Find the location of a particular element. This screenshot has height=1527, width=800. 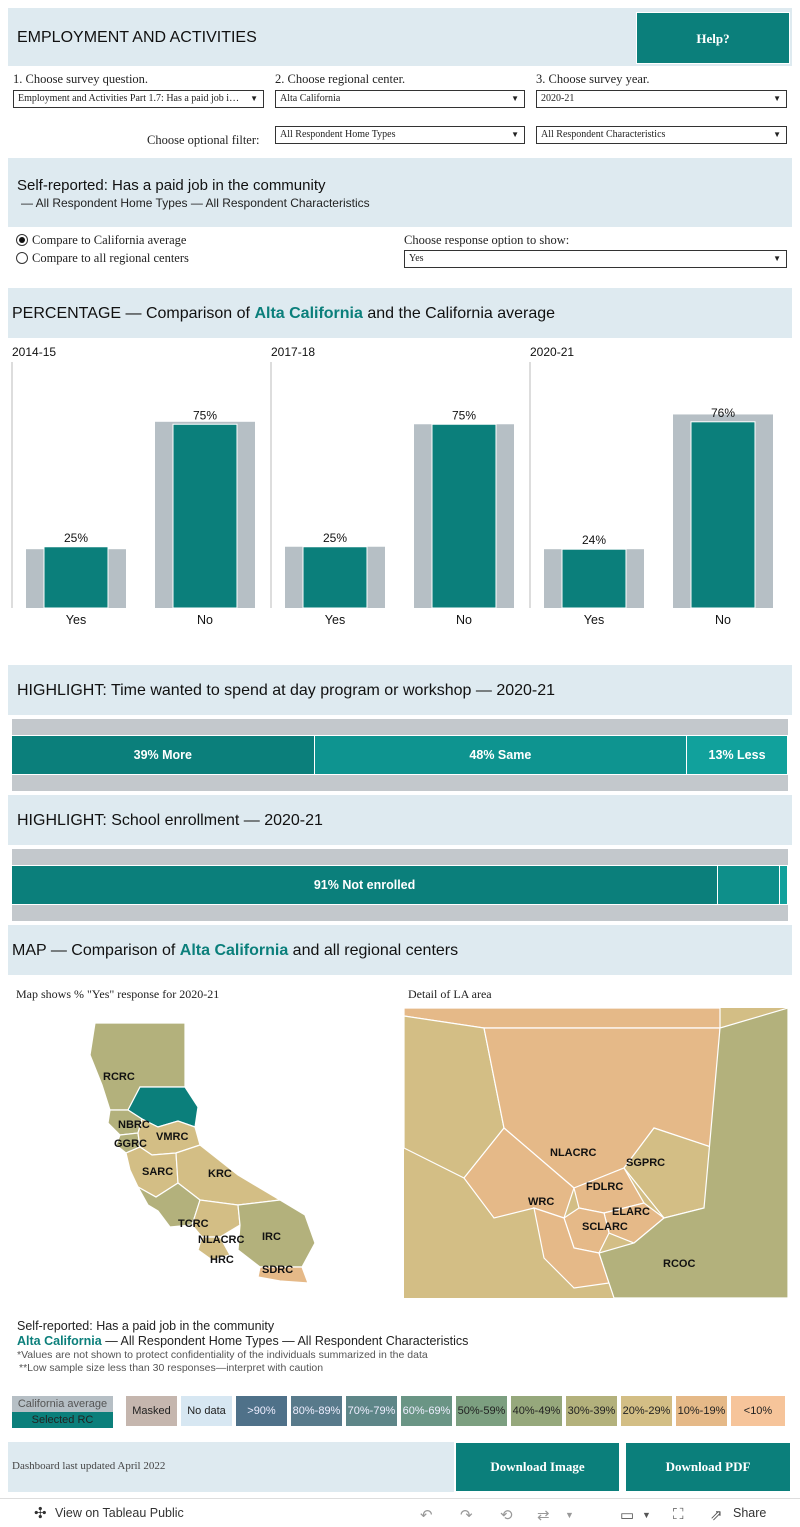

legend-selected-rc: Selected RC is located at coordinates (62, 1420).